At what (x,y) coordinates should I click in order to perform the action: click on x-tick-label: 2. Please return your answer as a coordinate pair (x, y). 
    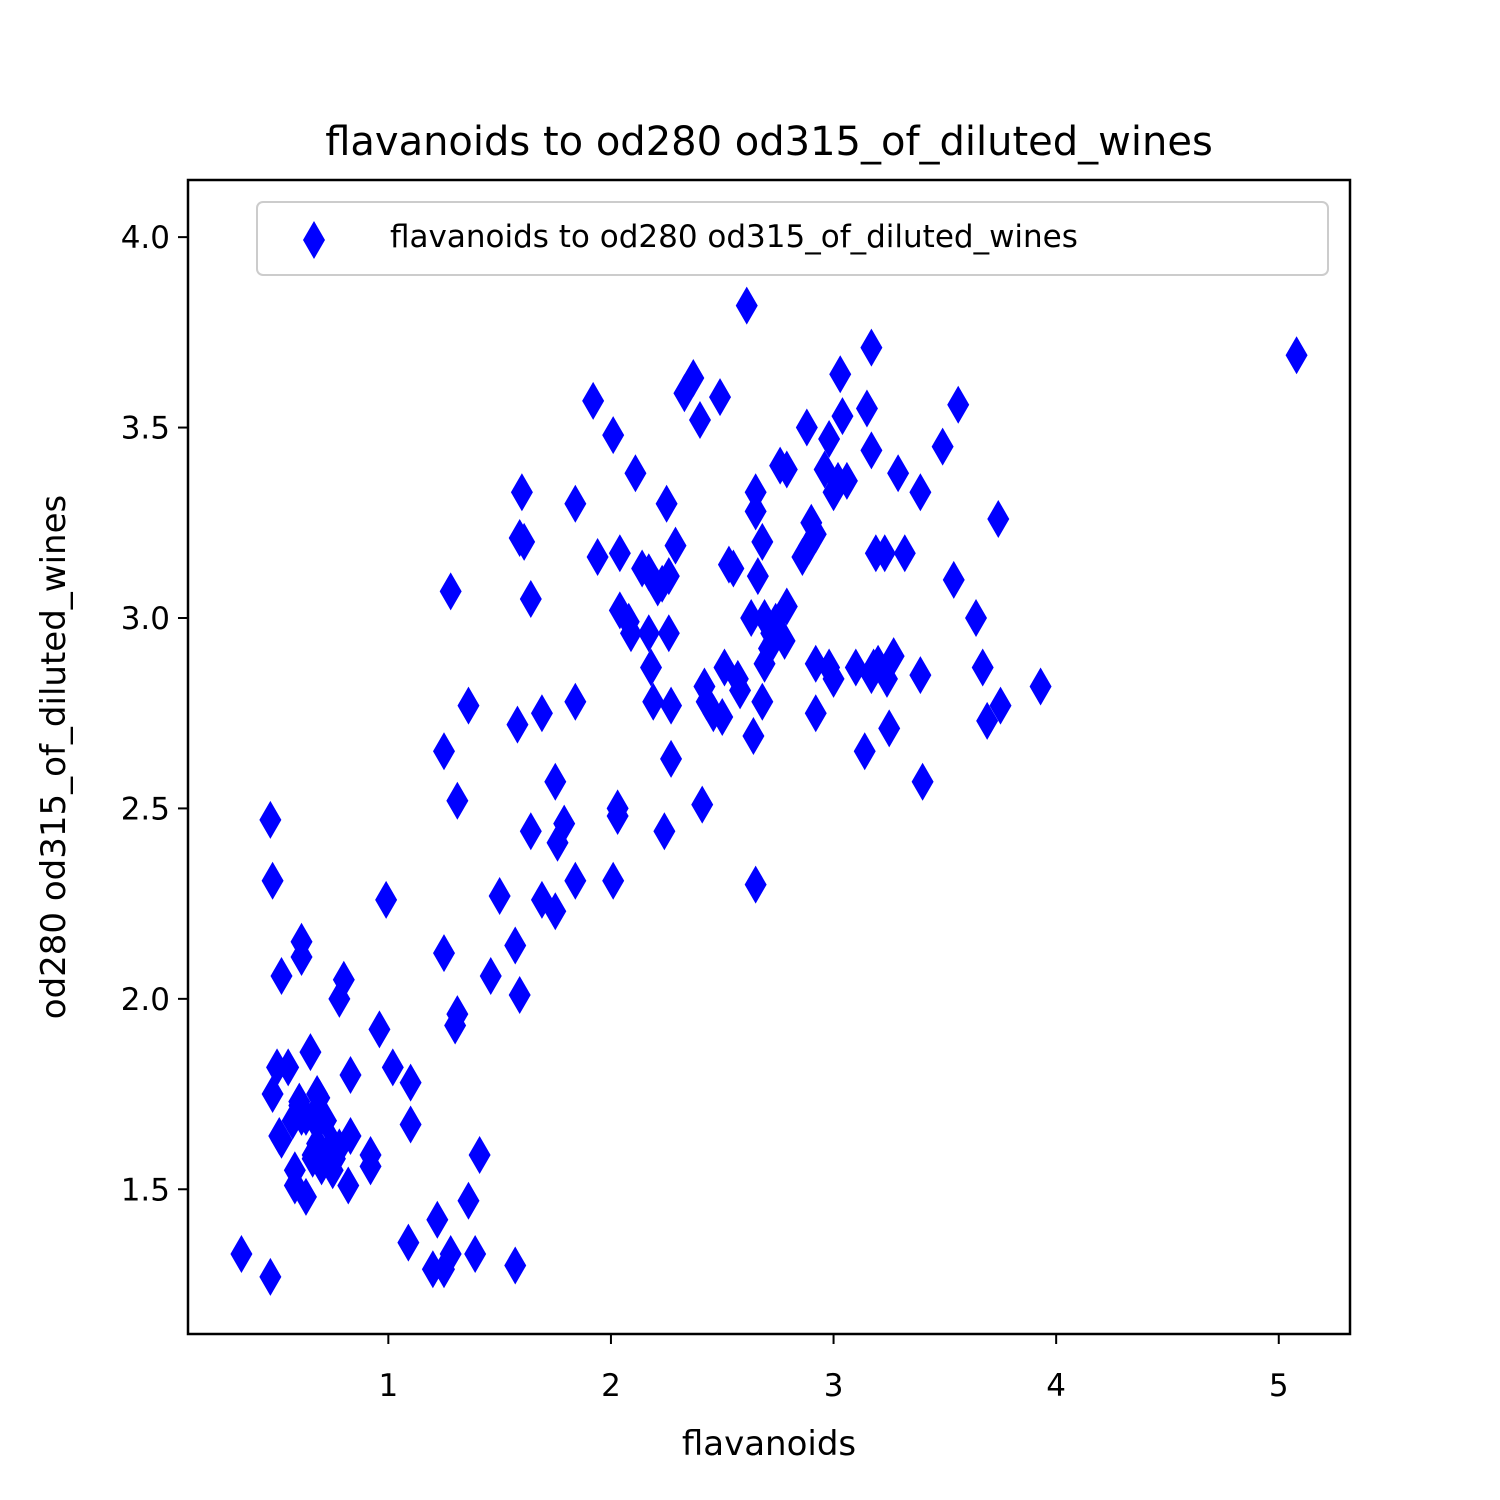
    Looking at the image, I should click on (611, 1386).